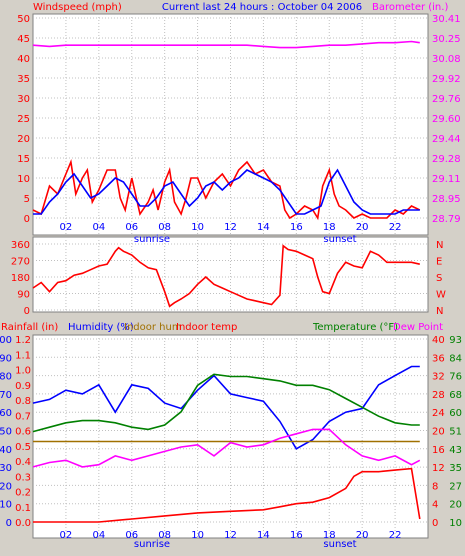 This screenshot has width=465, height=556. What do you see at coordinates (23, 447) in the screenshot?
I see `rain-y-tick: 0.5` at bounding box center [23, 447].